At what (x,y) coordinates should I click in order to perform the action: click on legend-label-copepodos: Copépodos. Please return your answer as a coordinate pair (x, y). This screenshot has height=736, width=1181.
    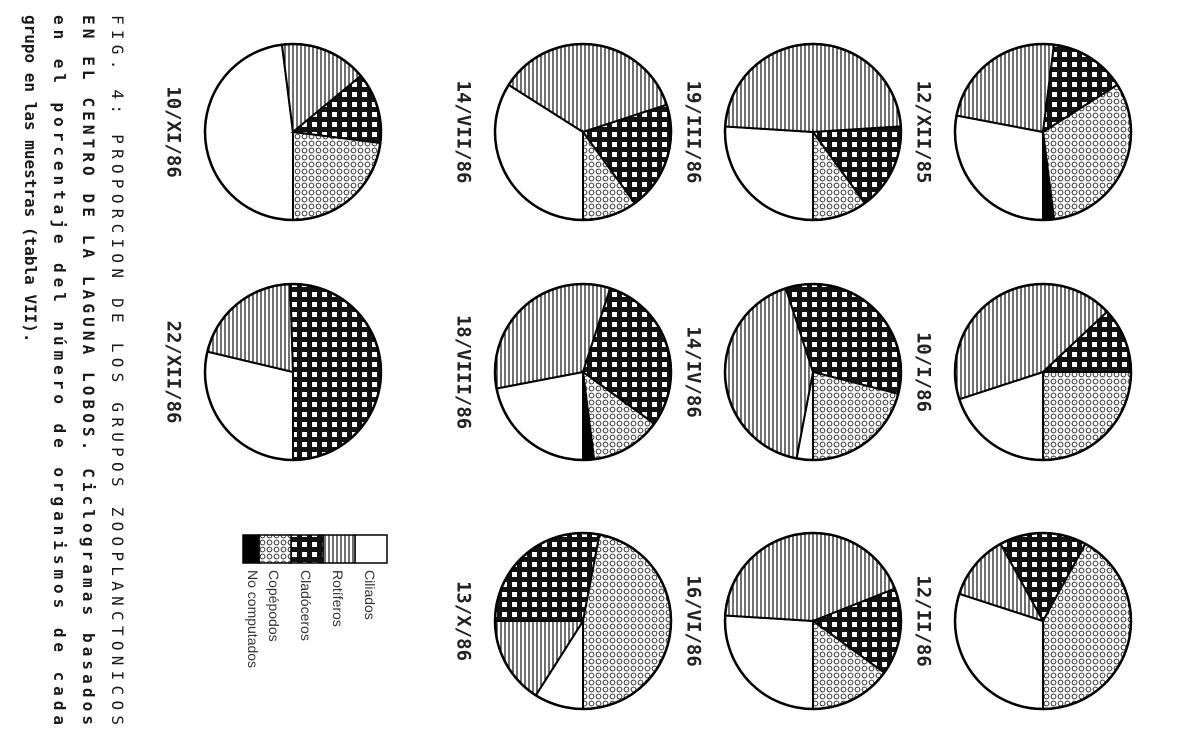
    Looking at the image, I should click on (274, 606).